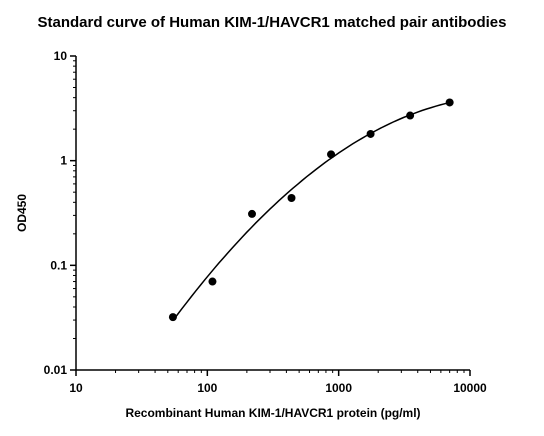 Image resolution: width=544 pixels, height=436 pixels. I want to click on x-tick-label: 10000, so click(470, 388).